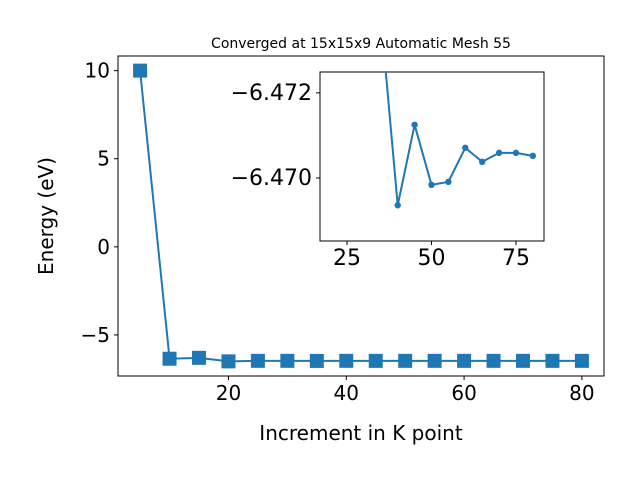 This screenshot has height=480, width=640. I want to click on plot-area, so click(457, 111).